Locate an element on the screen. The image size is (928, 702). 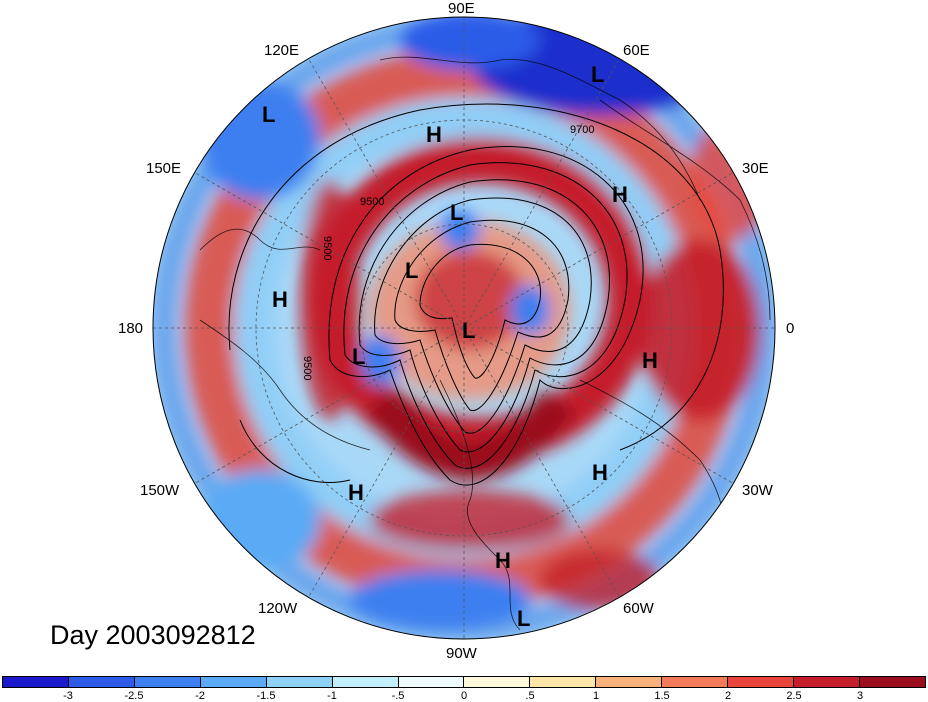
colorbar-tick-label: -1.5 is located at coordinates (266, 696).